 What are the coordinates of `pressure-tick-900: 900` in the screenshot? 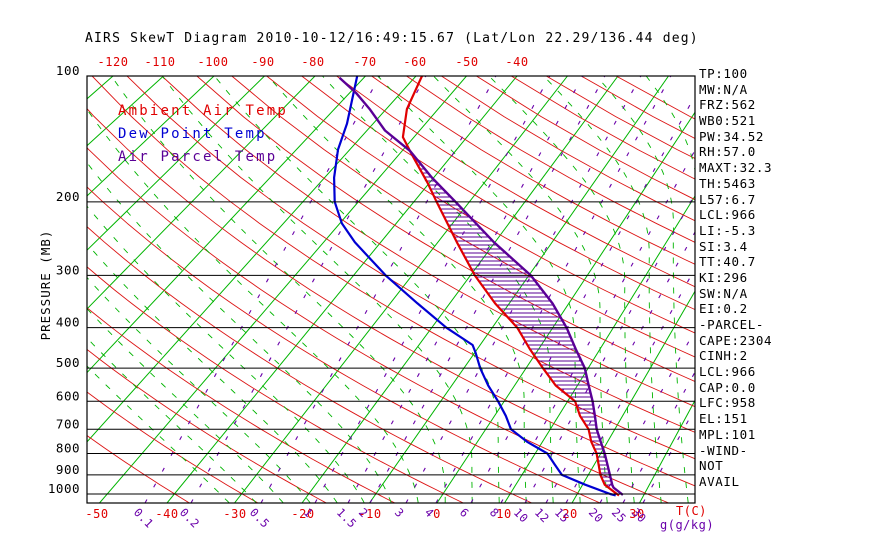 It's located at (68, 469).